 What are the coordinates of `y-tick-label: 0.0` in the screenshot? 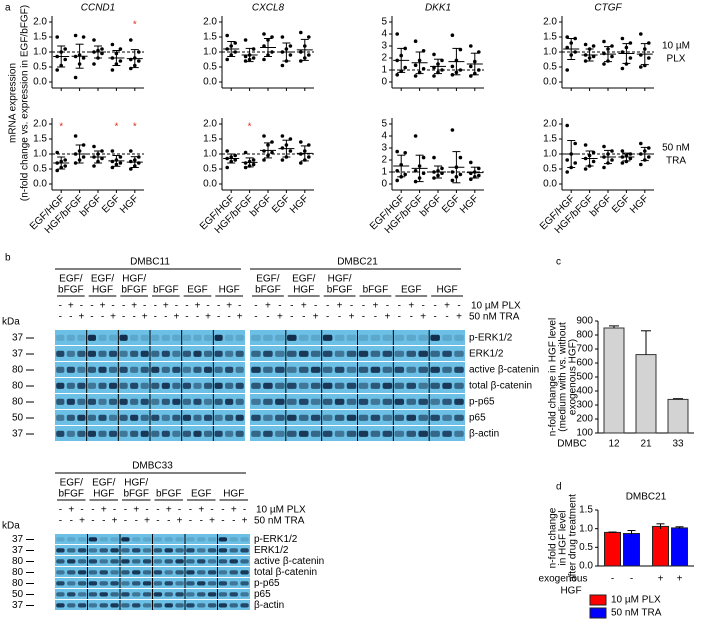 It's located at (210, 82).